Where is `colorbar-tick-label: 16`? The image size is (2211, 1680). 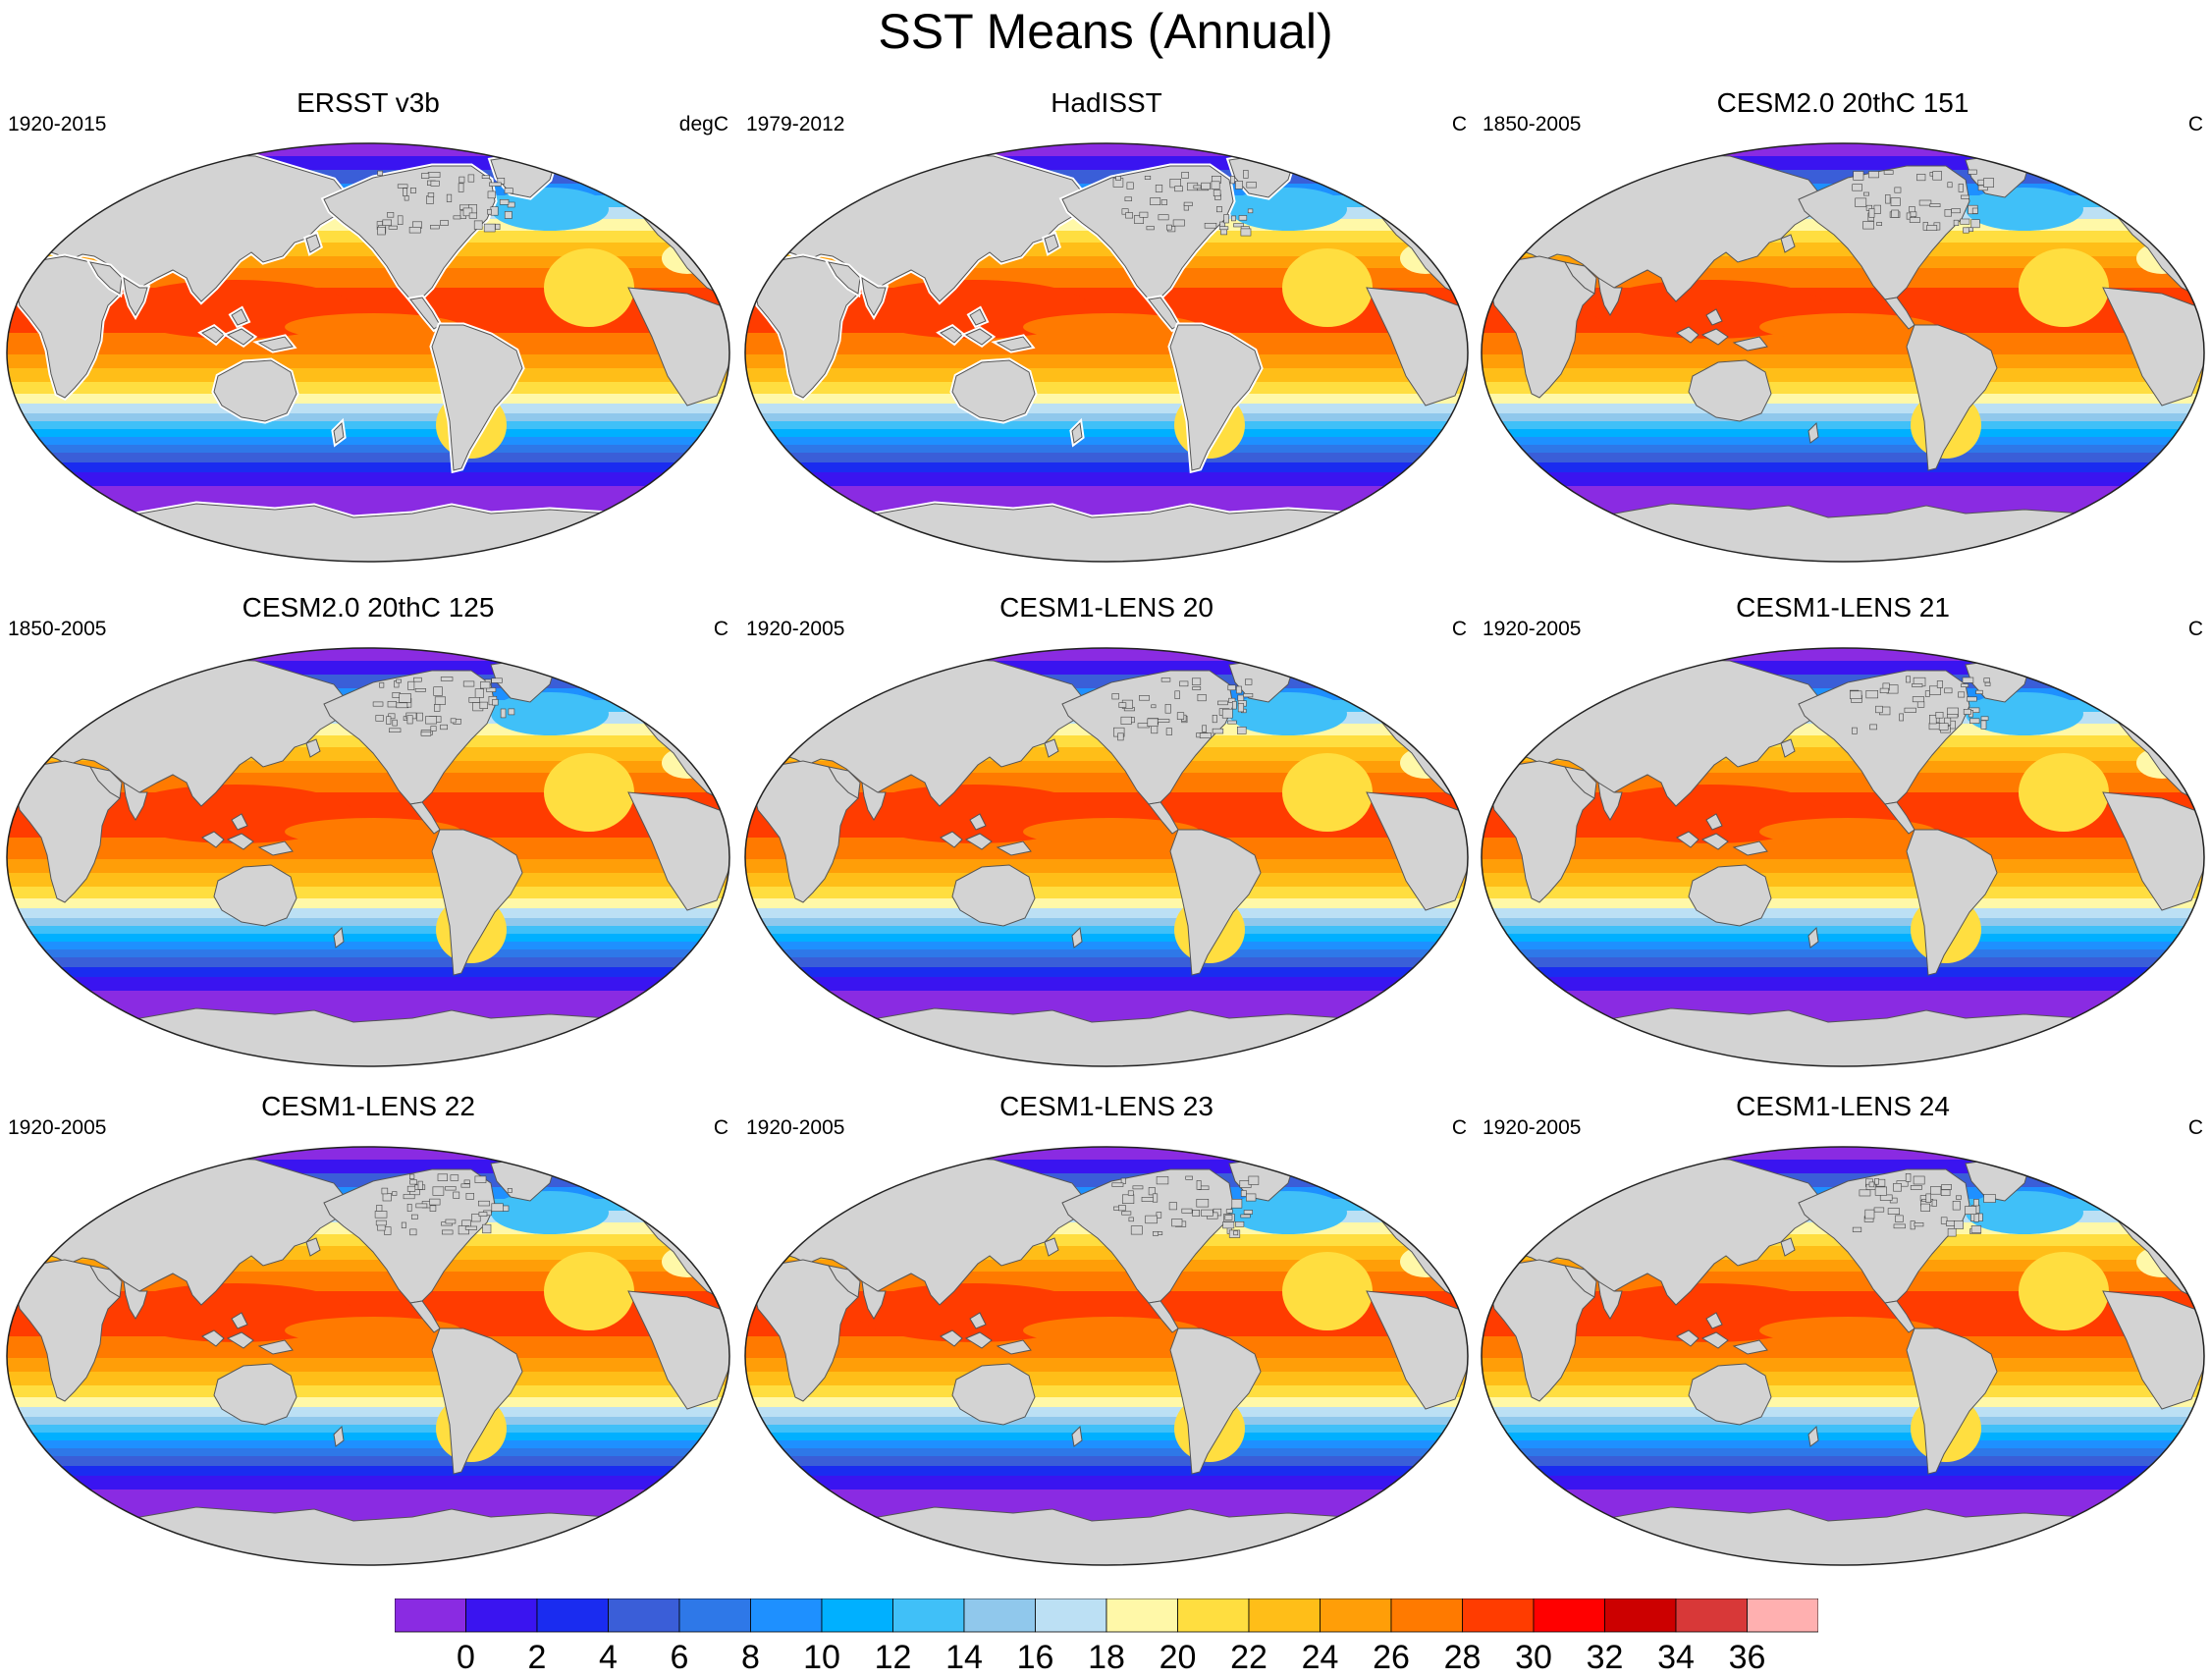
colorbar-tick-label: 16 is located at coordinates (1035, 1657).